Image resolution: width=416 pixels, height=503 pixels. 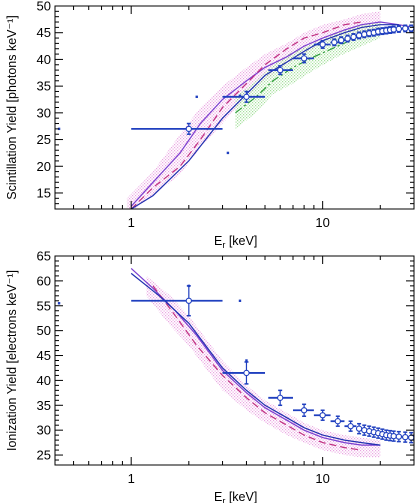 What do you see at coordinates (44, 305) in the screenshot?
I see `y-tick-label: 55` at bounding box center [44, 305].